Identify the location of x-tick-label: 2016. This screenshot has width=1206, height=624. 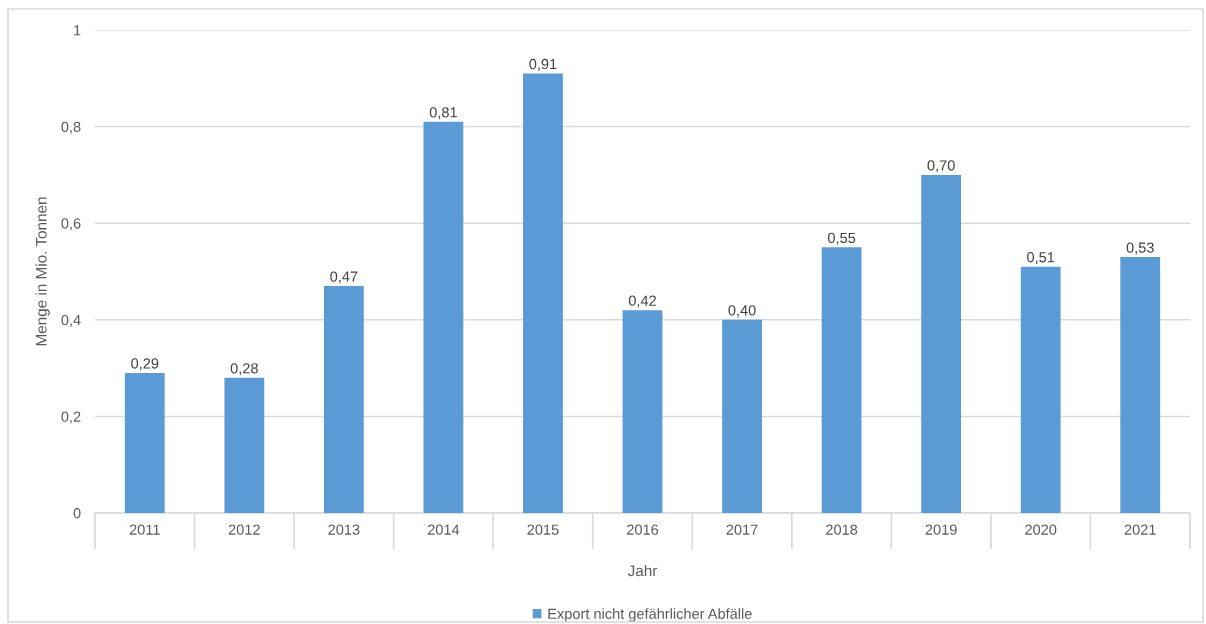
(643, 529).